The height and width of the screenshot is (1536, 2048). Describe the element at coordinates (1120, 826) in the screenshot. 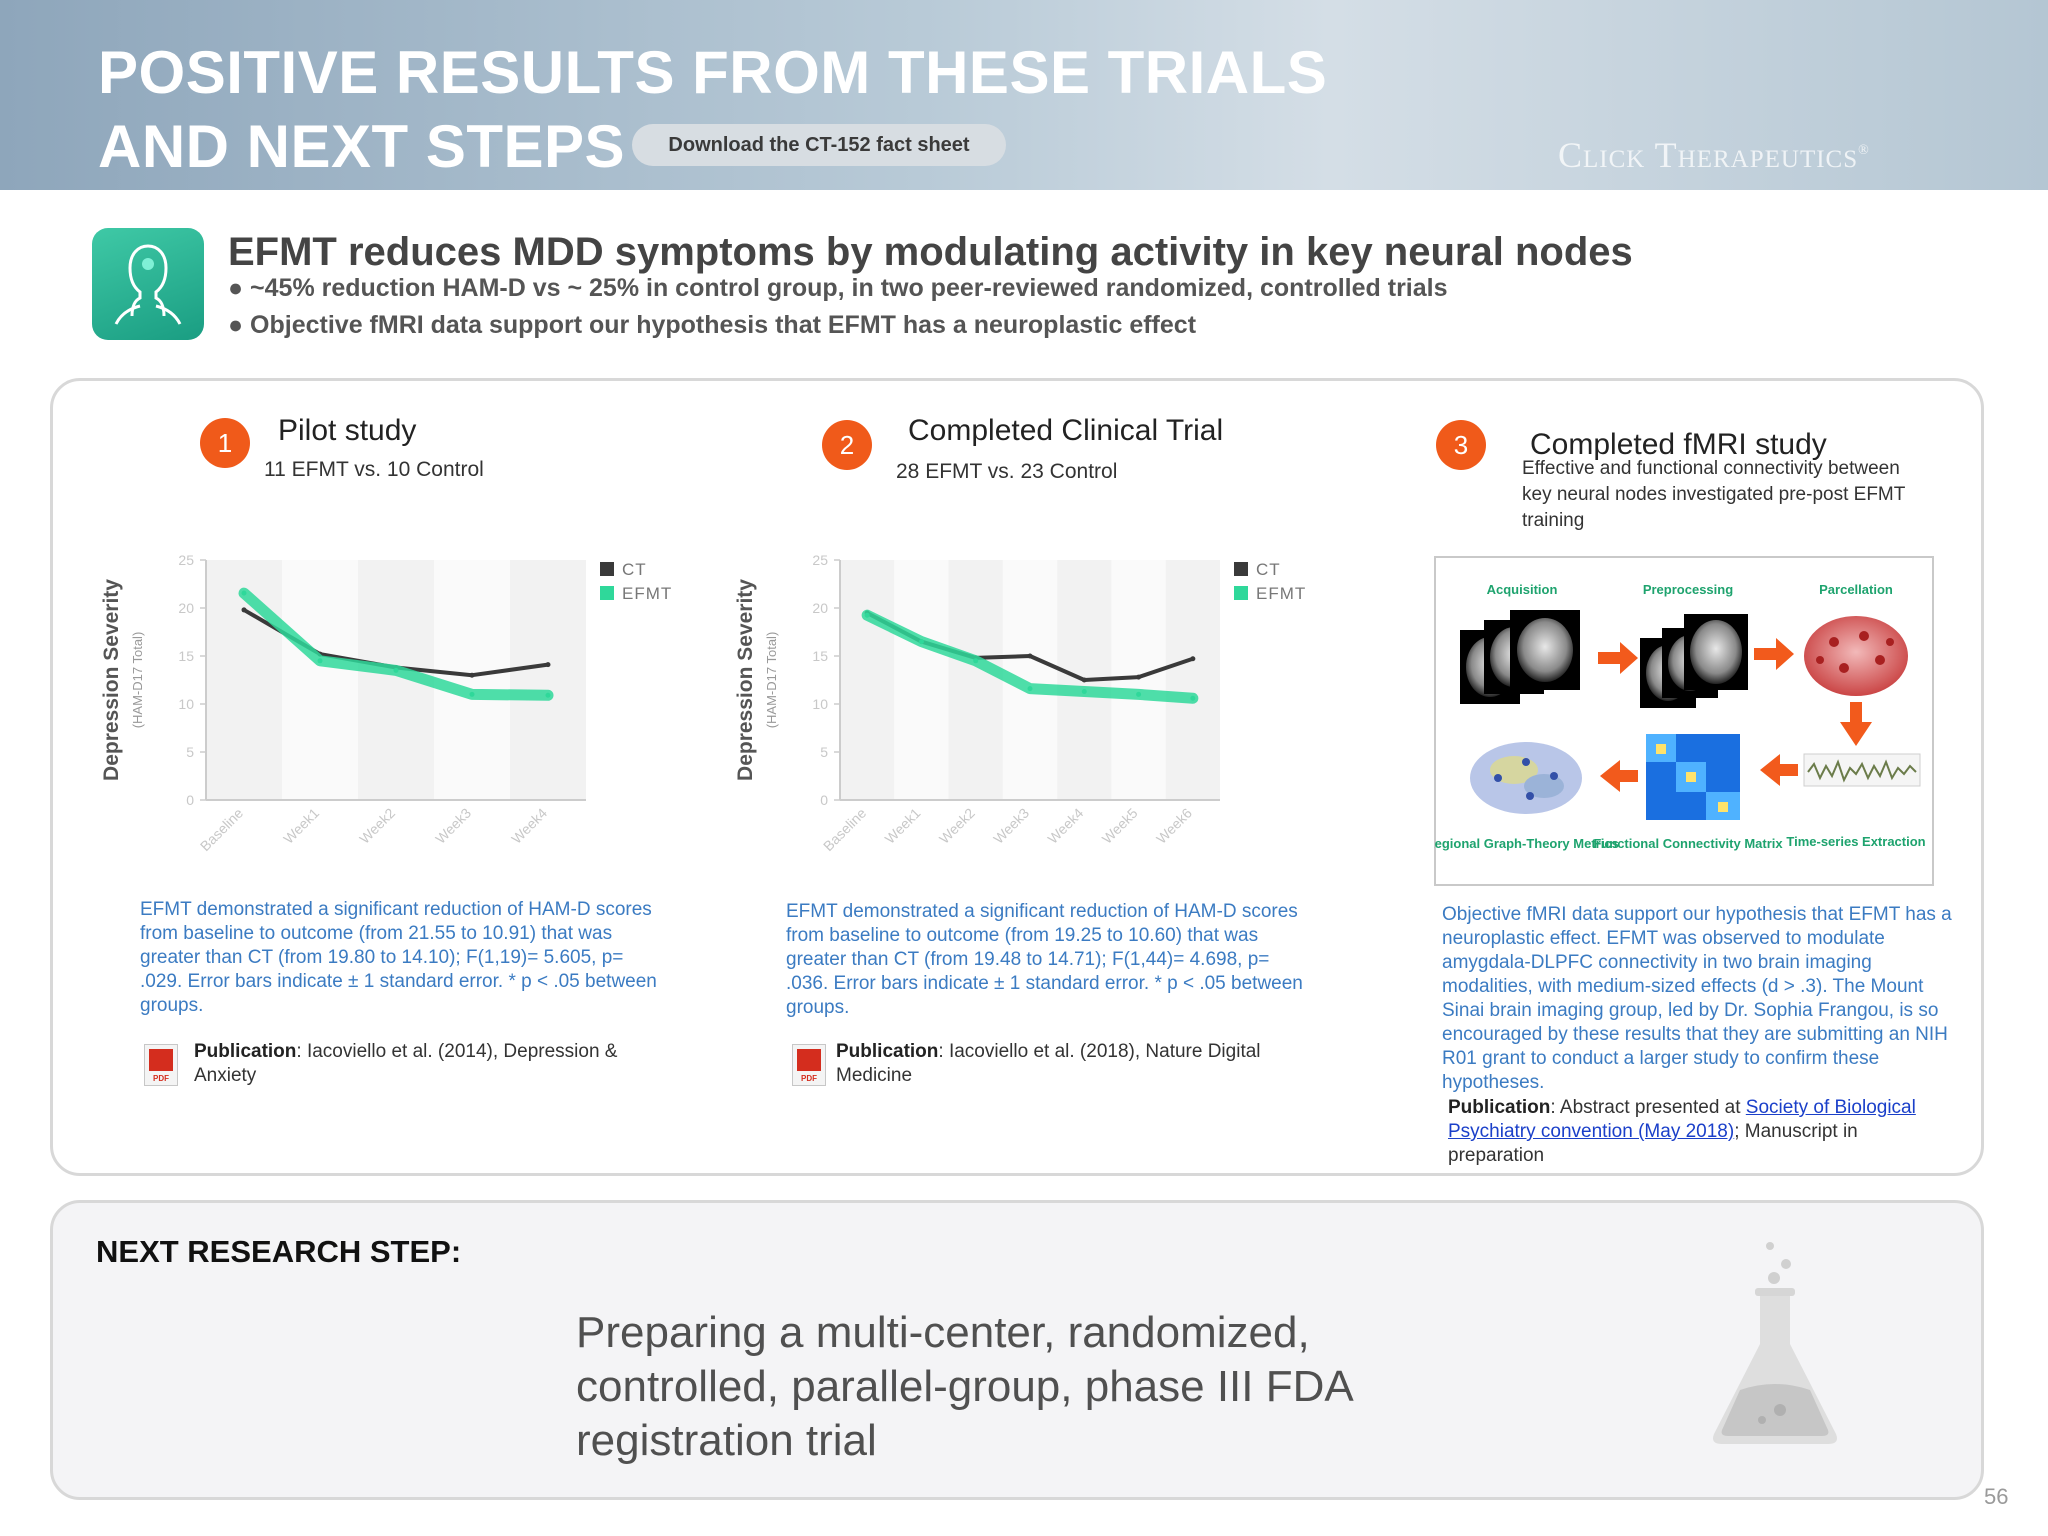

I see `x-tick-label: Week5` at that location.